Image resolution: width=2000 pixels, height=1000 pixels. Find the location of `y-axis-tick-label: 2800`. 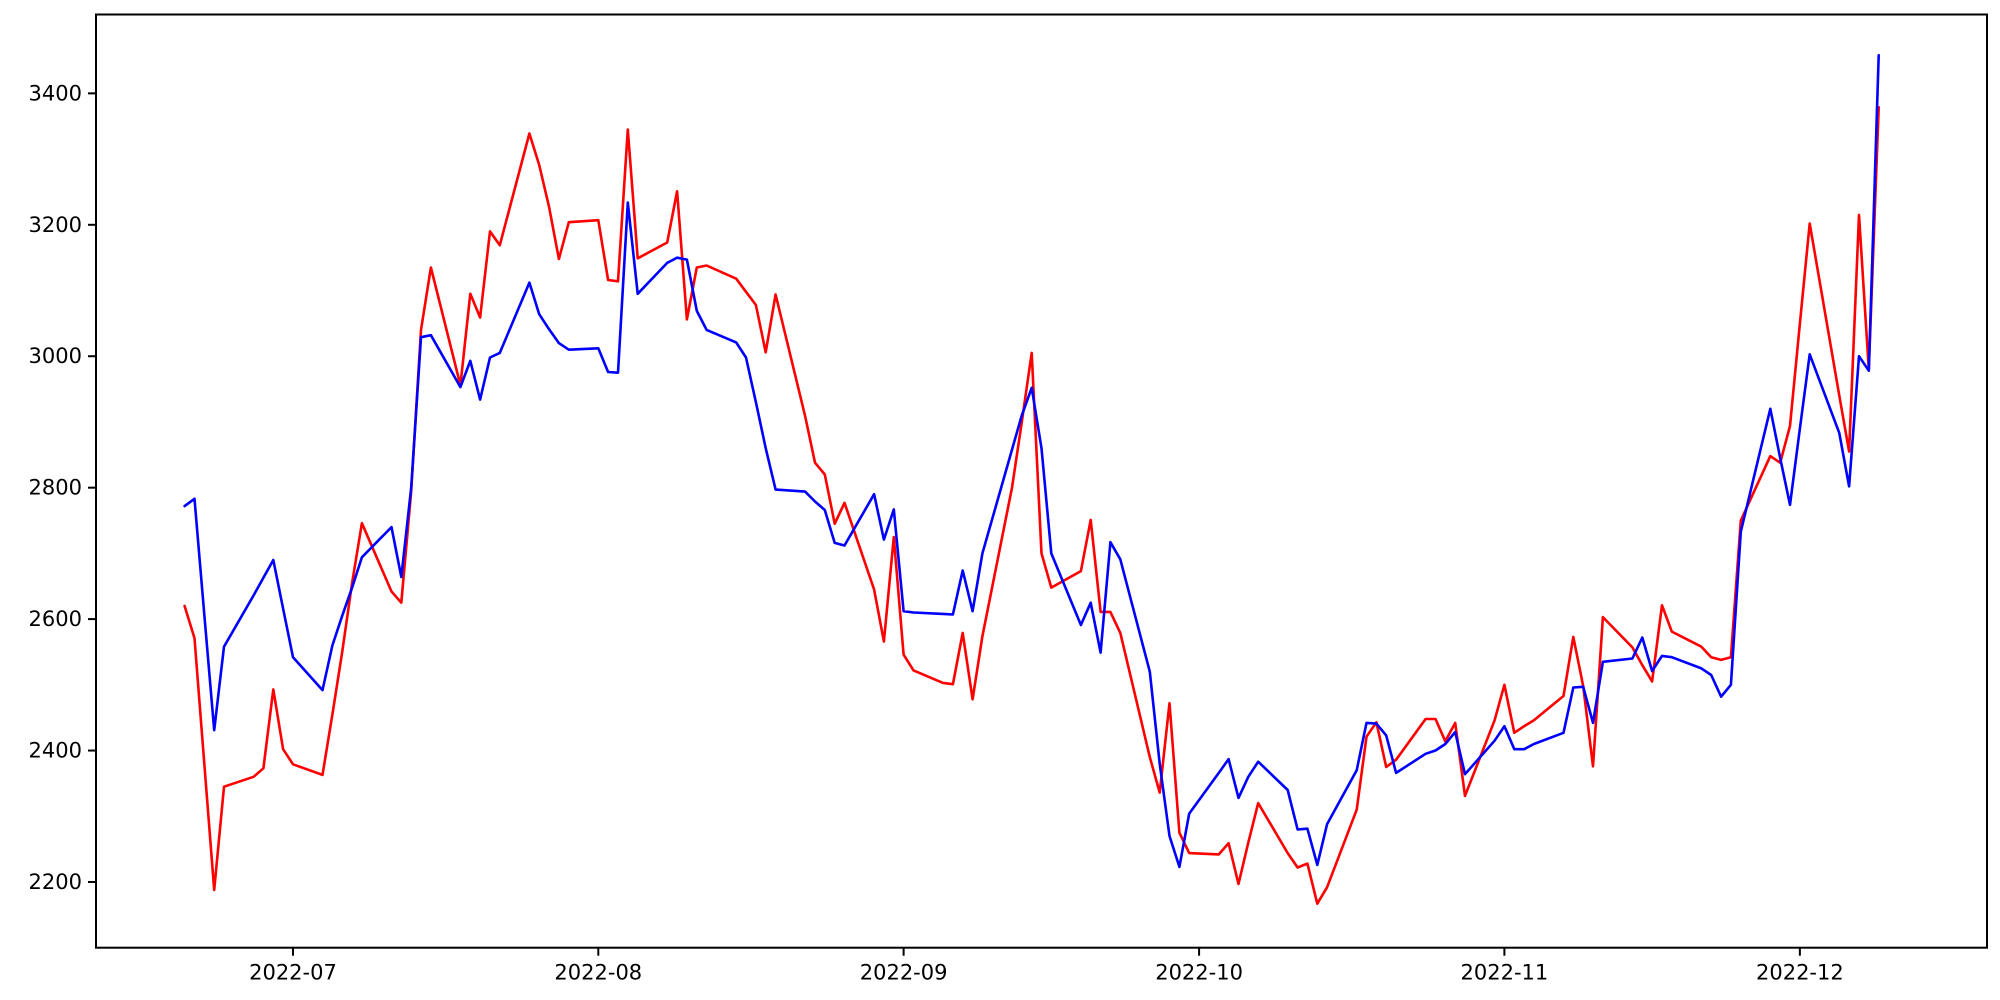

y-axis-tick-label: 2800 is located at coordinates (55, 488).